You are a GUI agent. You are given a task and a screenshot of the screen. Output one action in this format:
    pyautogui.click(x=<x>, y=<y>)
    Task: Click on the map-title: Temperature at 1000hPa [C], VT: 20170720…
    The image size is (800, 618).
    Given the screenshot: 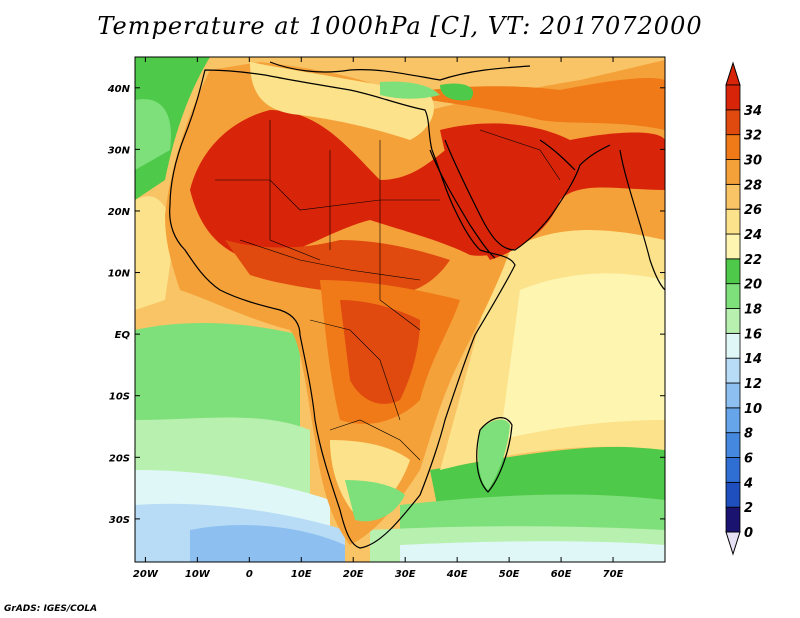 What is the action you would take?
    pyautogui.click(x=400, y=26)
    